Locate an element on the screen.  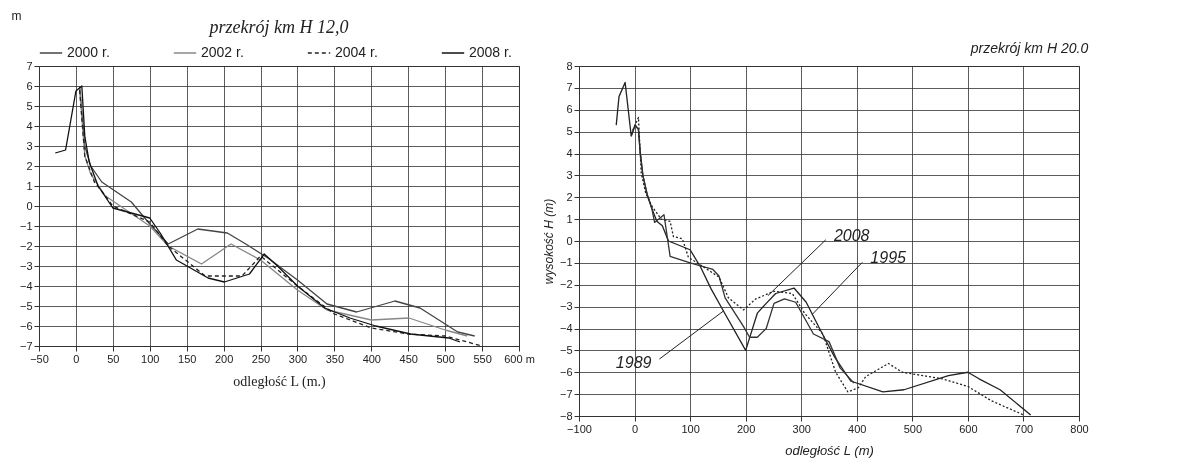
legend-label: 2002 r. is located at coordinates (222, 52).